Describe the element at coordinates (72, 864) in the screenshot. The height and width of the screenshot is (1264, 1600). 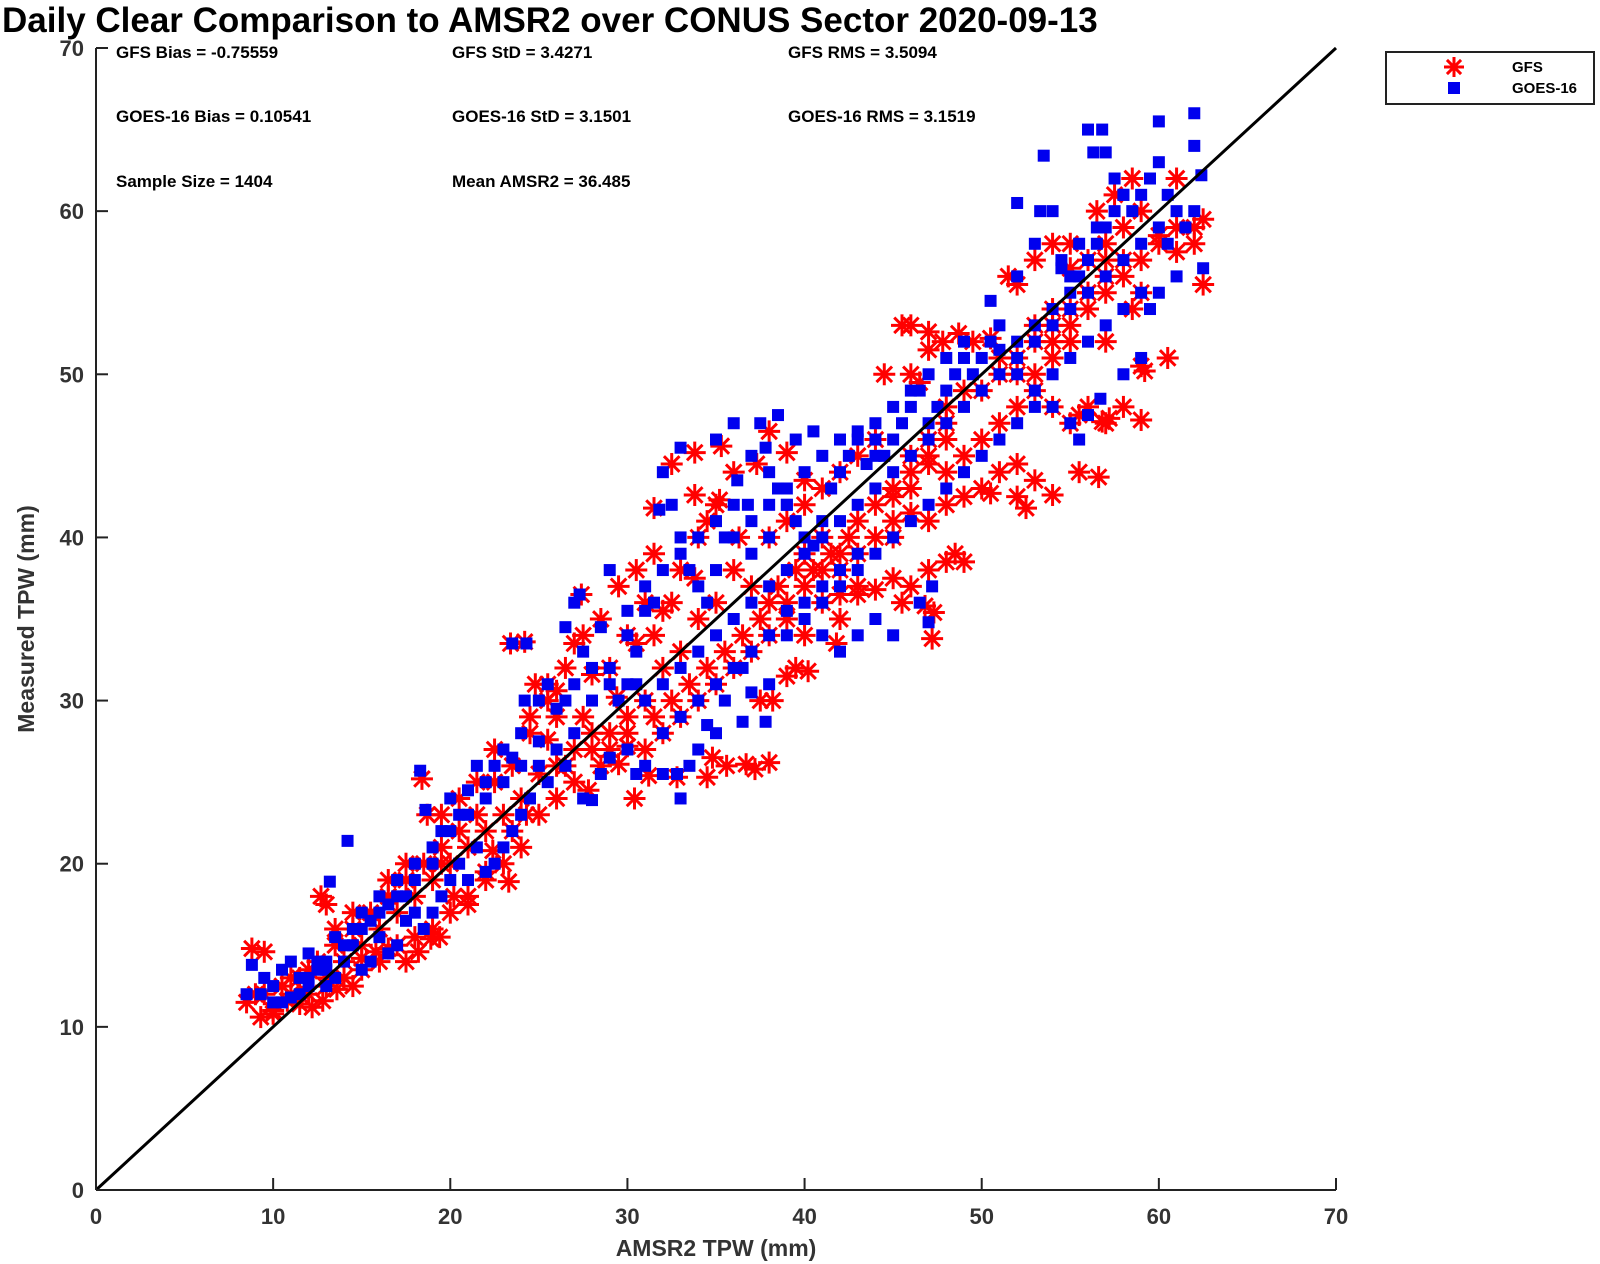
I see `y-tick-label: 20` at that location.